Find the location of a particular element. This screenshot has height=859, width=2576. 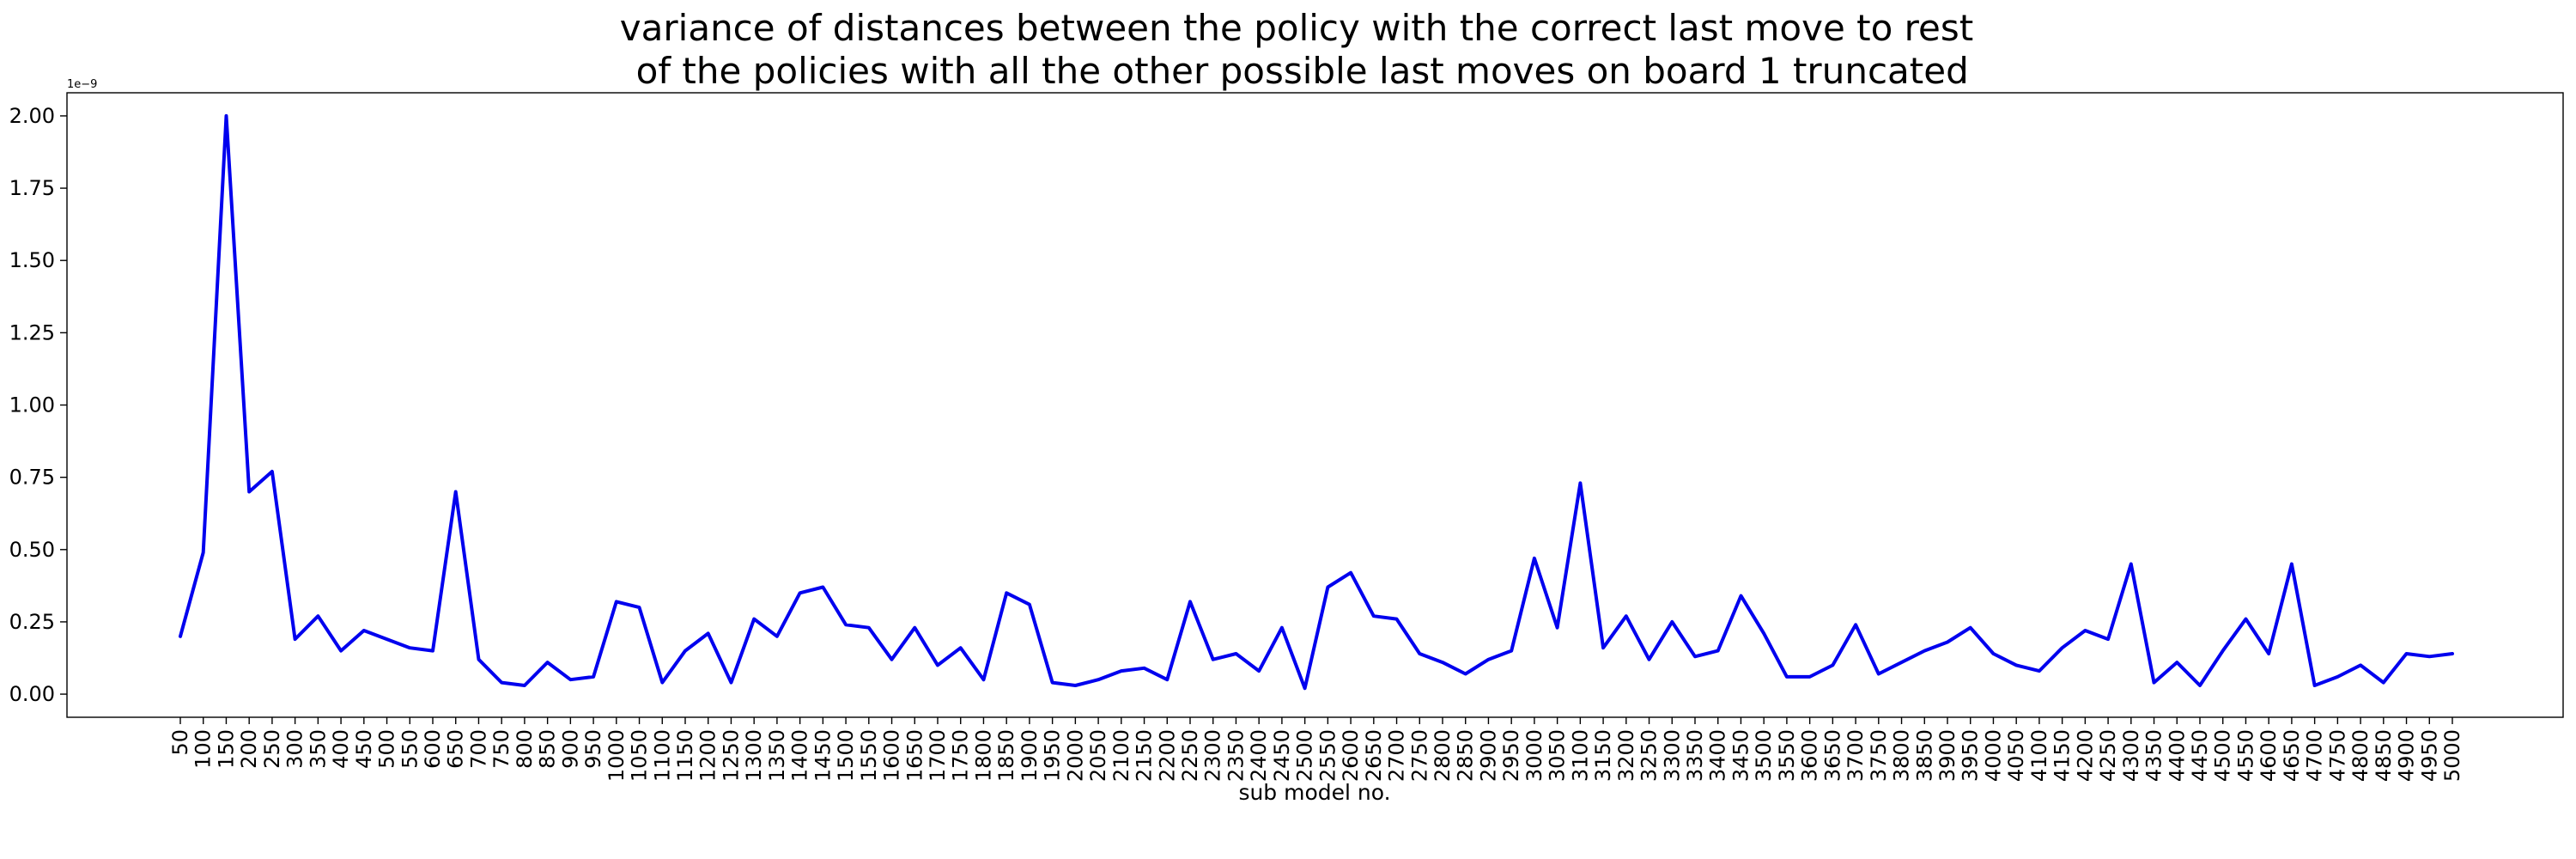

x-tick-label-28: 1450 is located at coordinates (823, 755).